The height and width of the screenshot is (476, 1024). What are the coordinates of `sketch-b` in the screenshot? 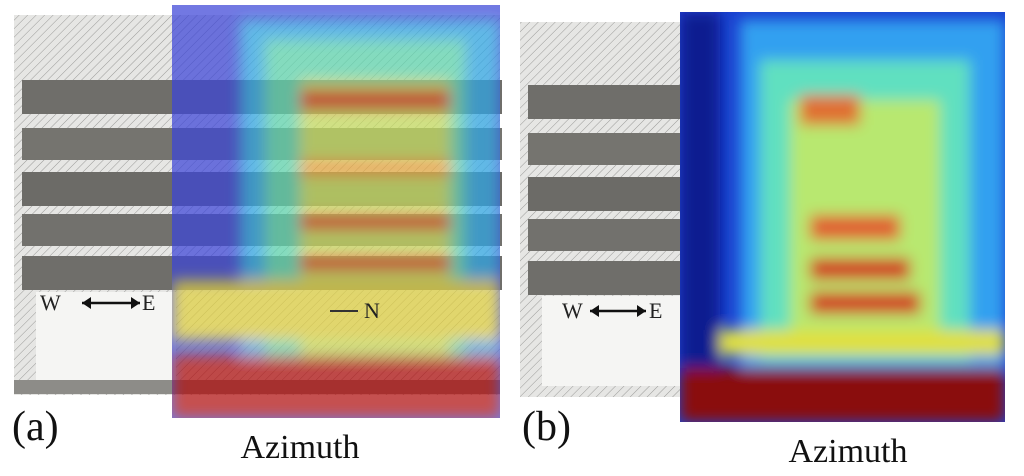 It's located at (601, 209).